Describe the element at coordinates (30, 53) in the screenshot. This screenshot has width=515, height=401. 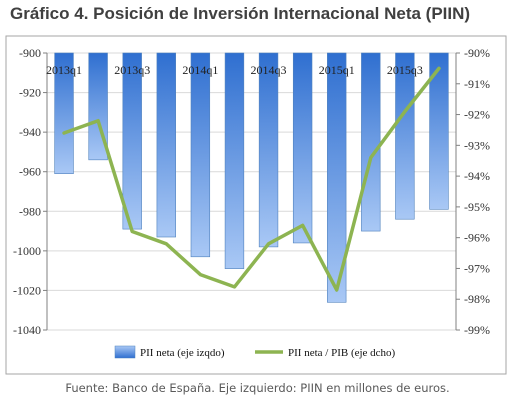
I see `left-tick-label: -900` at that location.